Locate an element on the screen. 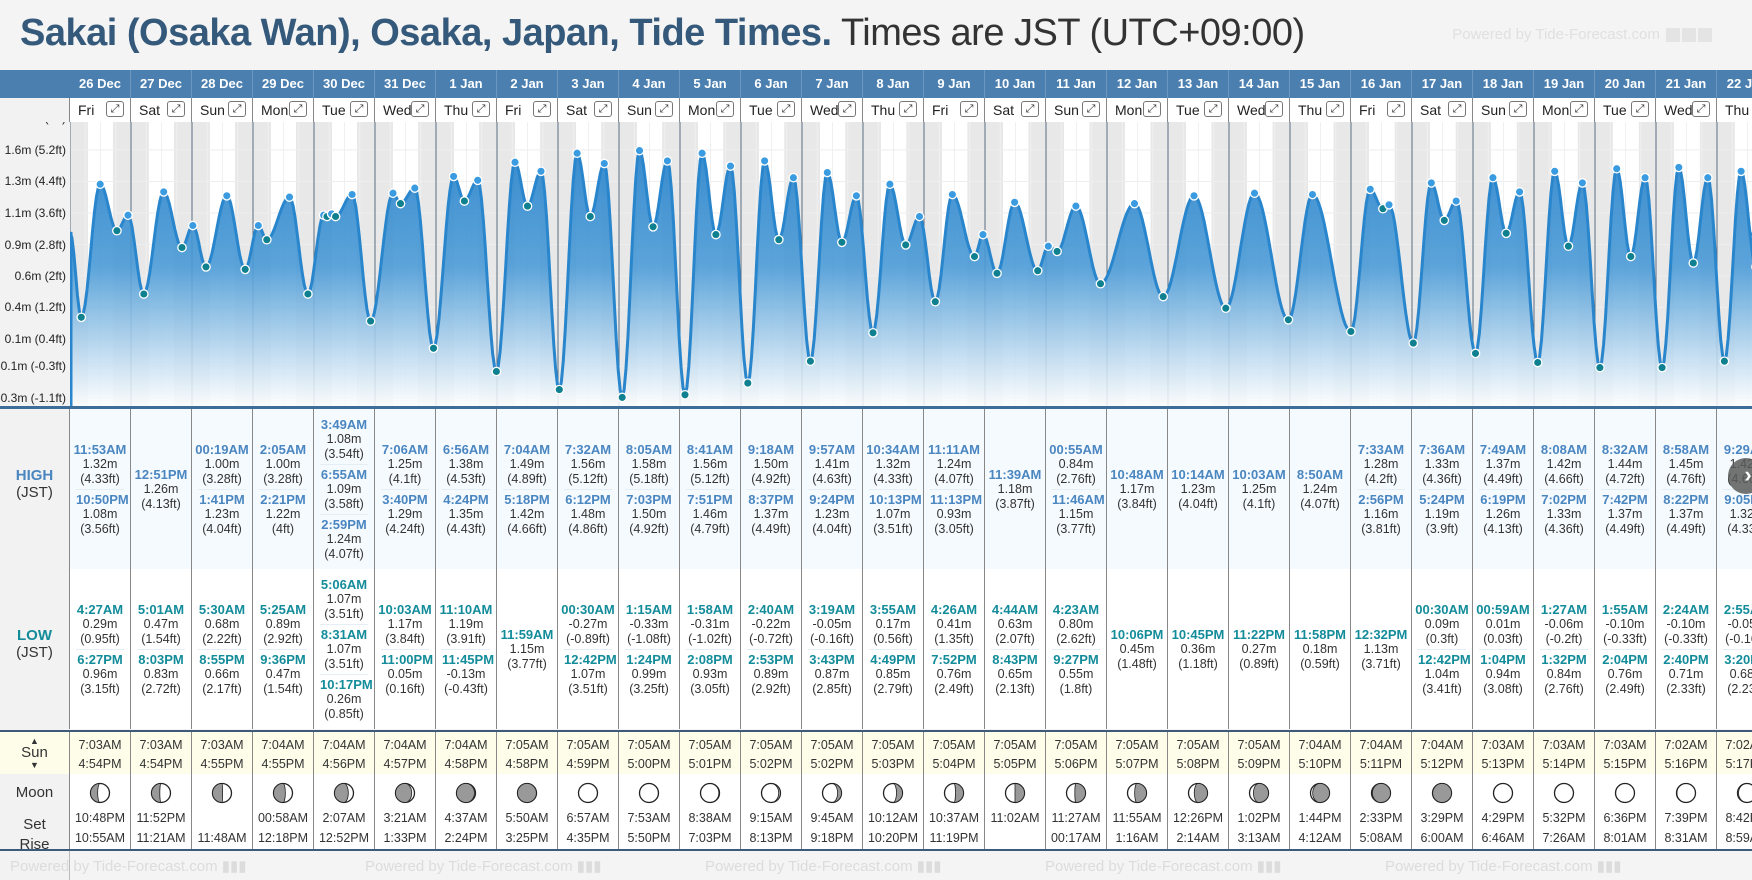 This screenshot has height=880, width=1752. high-tide-cell: 11:39AM 1.18m (3.87ft) is located at coordinates (1015, 489).